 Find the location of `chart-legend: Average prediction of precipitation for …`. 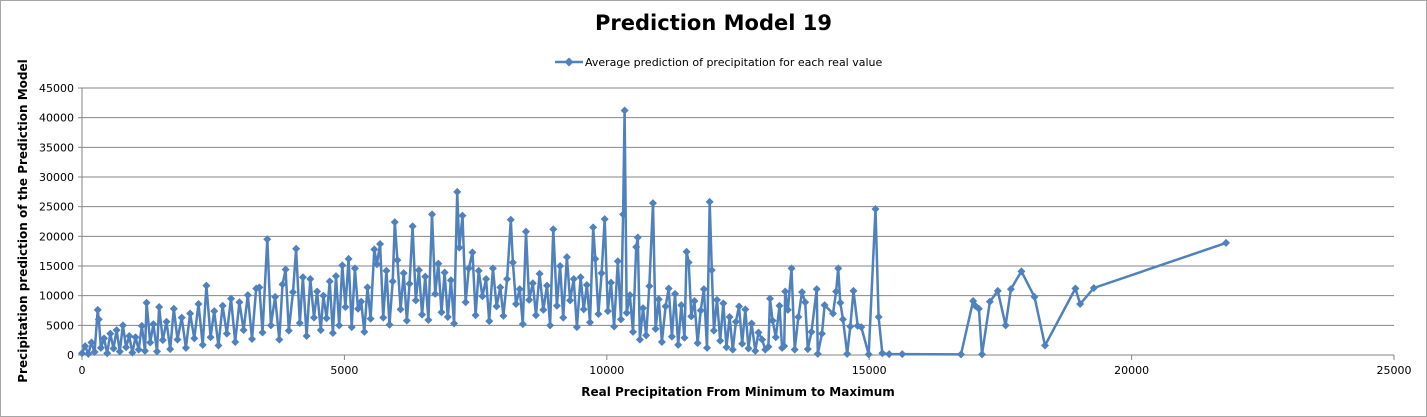

chart-legend: Average prediction of precipitation for … is located at coordinates (718, 62).